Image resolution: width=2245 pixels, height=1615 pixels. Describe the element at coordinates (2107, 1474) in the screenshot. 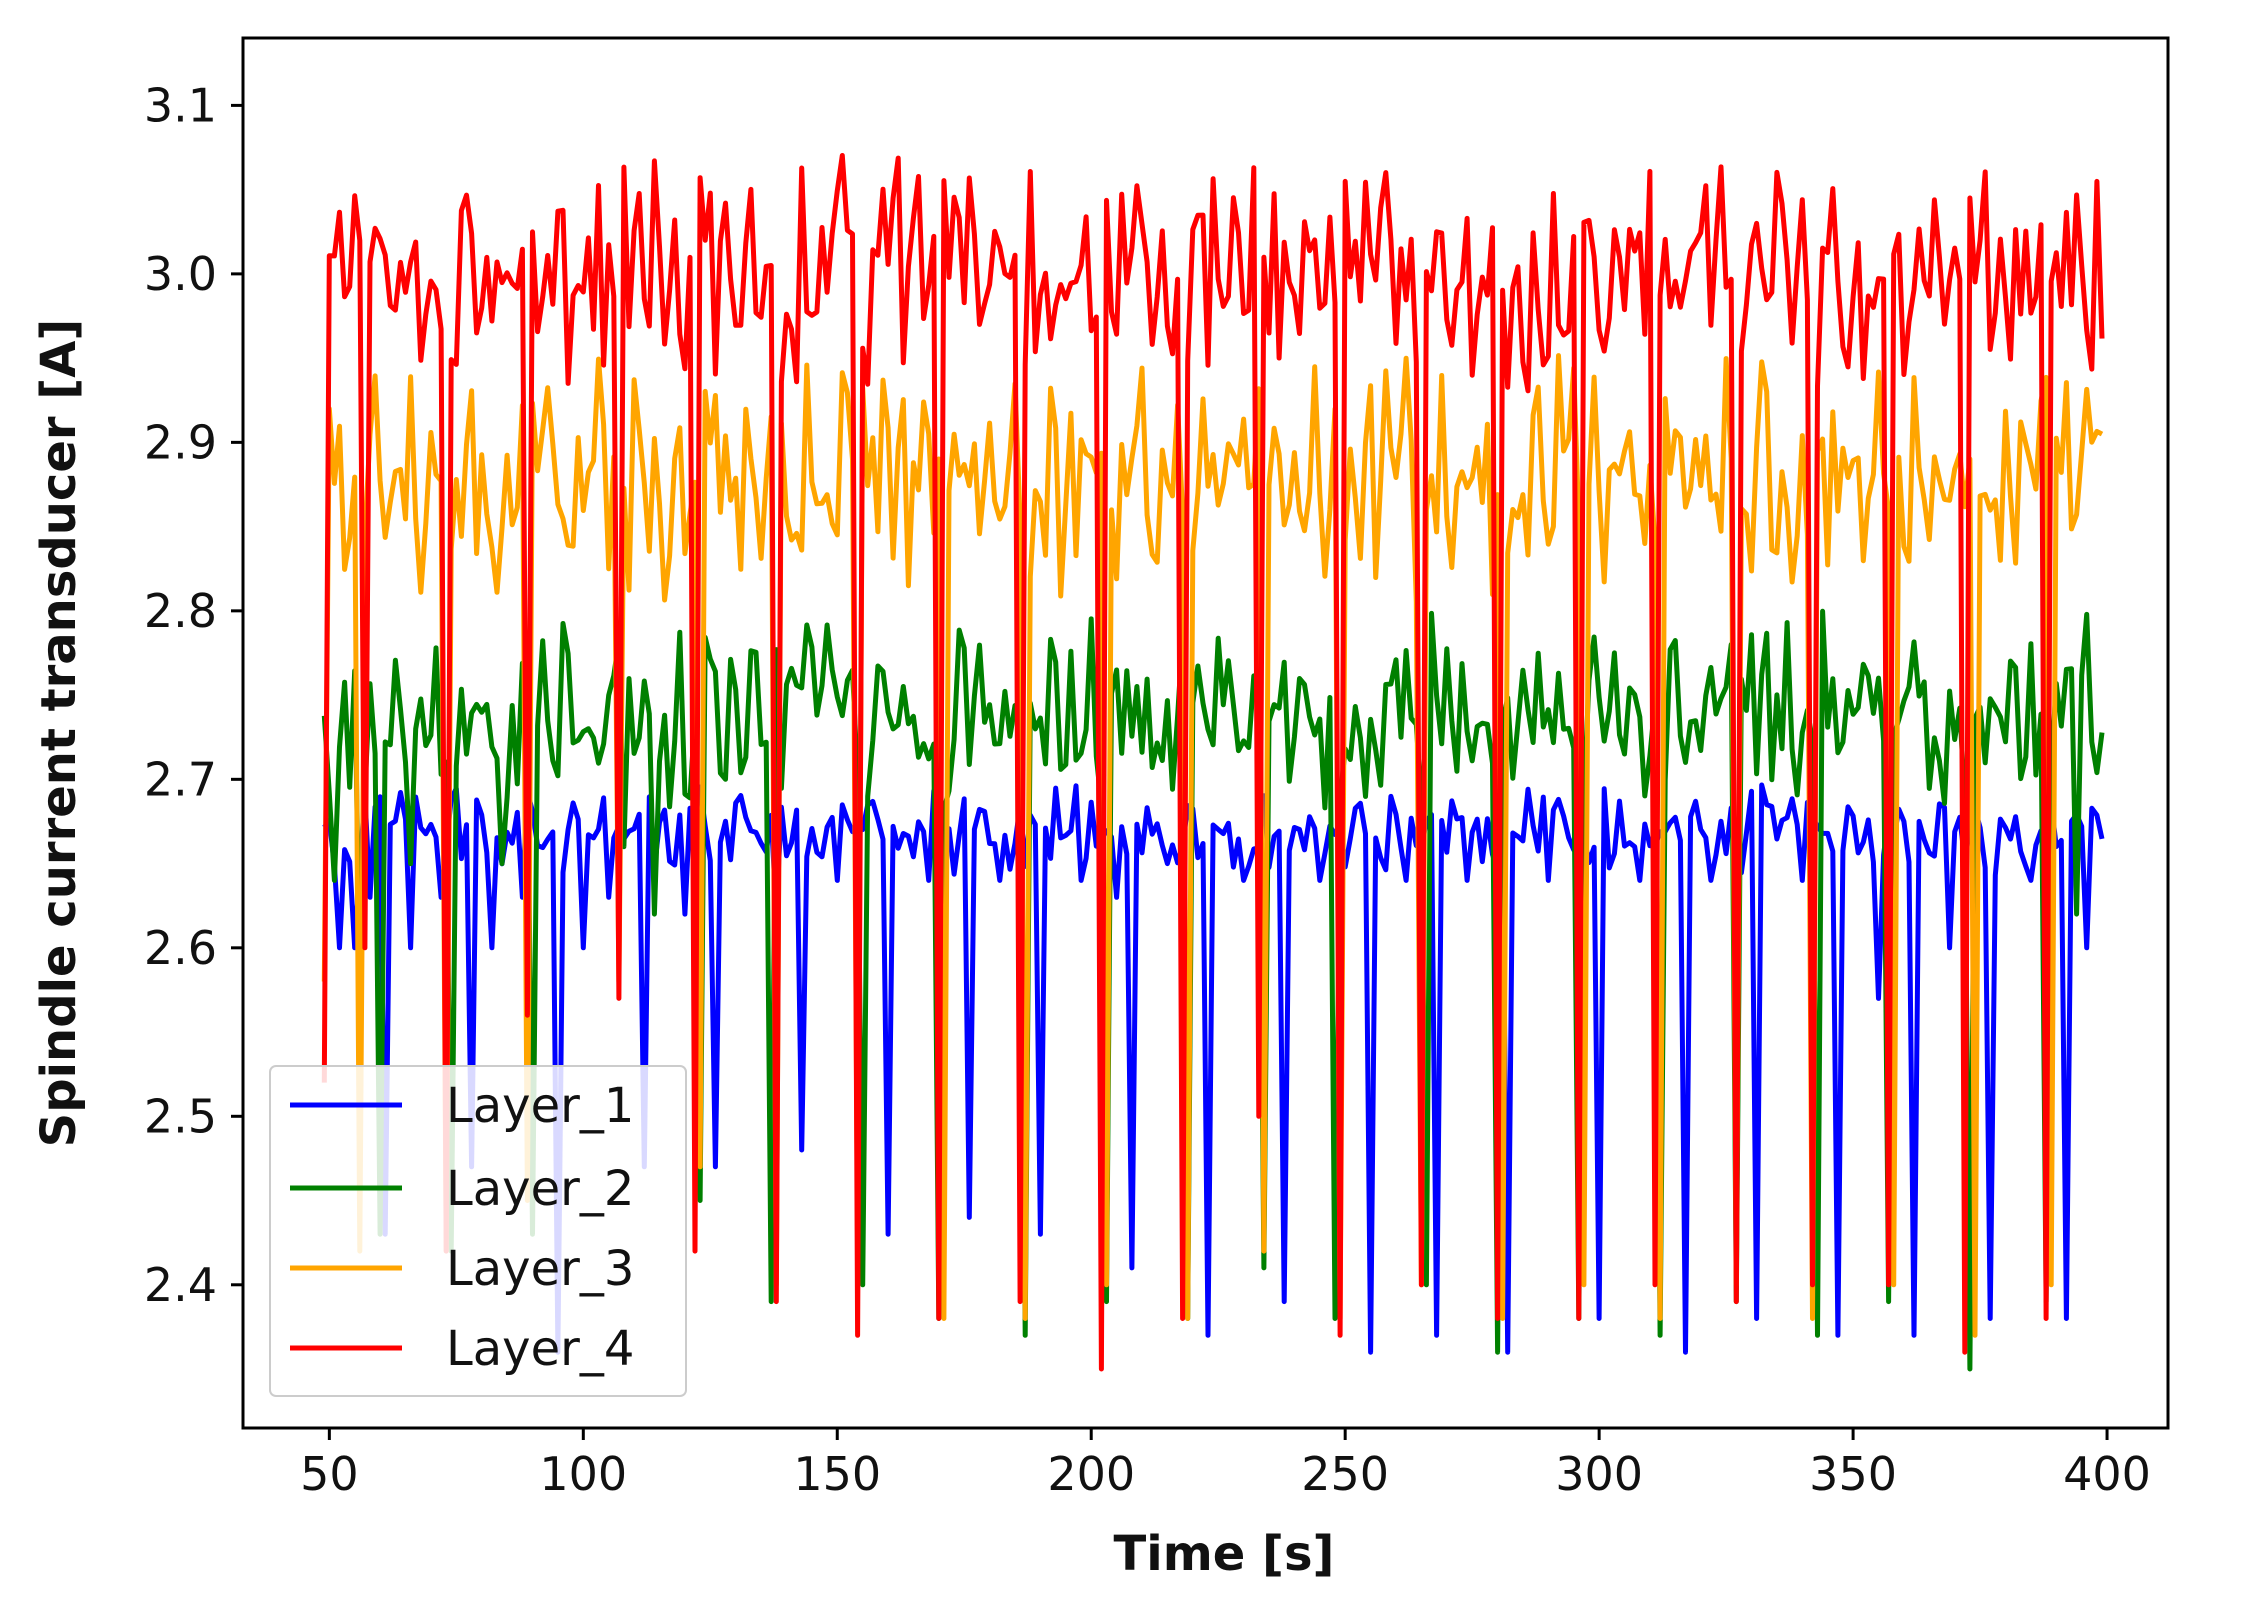

I see `x-tick-label: 400` at that location.